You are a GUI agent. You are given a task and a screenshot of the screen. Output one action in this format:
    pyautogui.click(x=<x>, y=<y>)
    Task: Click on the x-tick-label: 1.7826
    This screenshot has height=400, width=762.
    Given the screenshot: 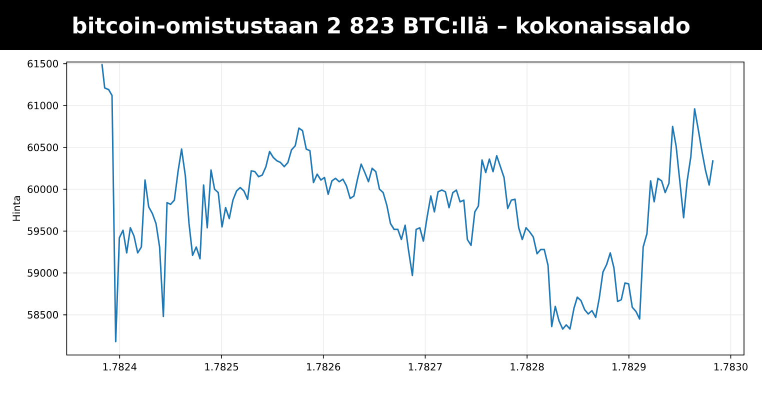 What is the action you would take?
    pyautogui.click(x=323, y=367)
    